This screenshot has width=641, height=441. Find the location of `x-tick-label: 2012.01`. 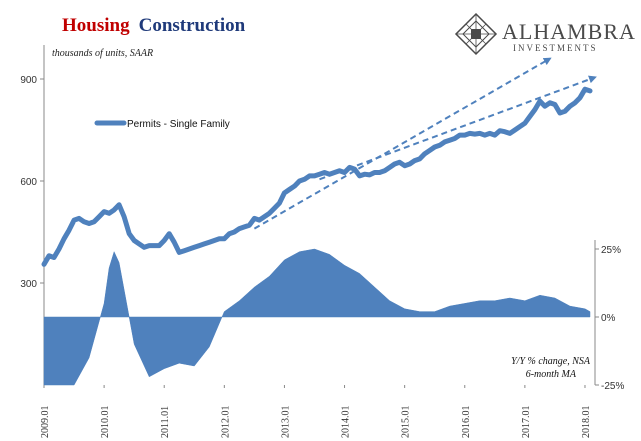

x-tick-label: 2012.01 is located at coordinates (225, 422).